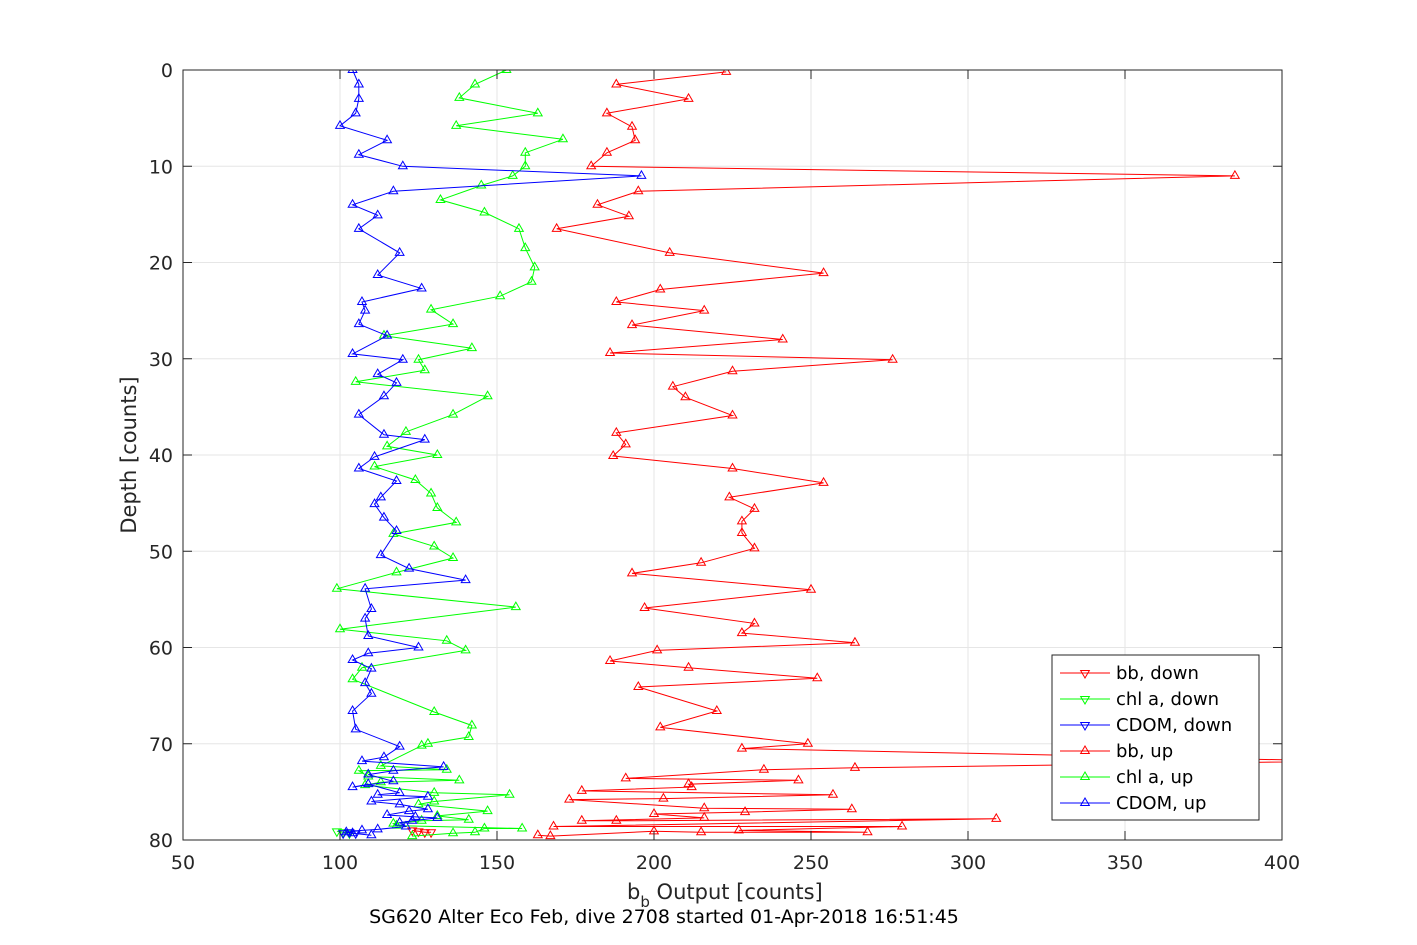 This screenshot has height=945, width=1417. What do you see at coordinates (1282, 863) in the screenshot?
I see `x-tick-label: 400` at bounding box center [1282, 863].